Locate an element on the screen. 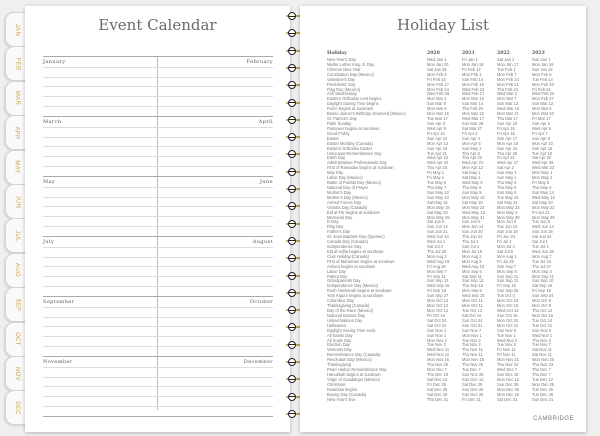 This screenshot has width=600, height=436. tab-label: AUG is located at coordinates (17, 270).